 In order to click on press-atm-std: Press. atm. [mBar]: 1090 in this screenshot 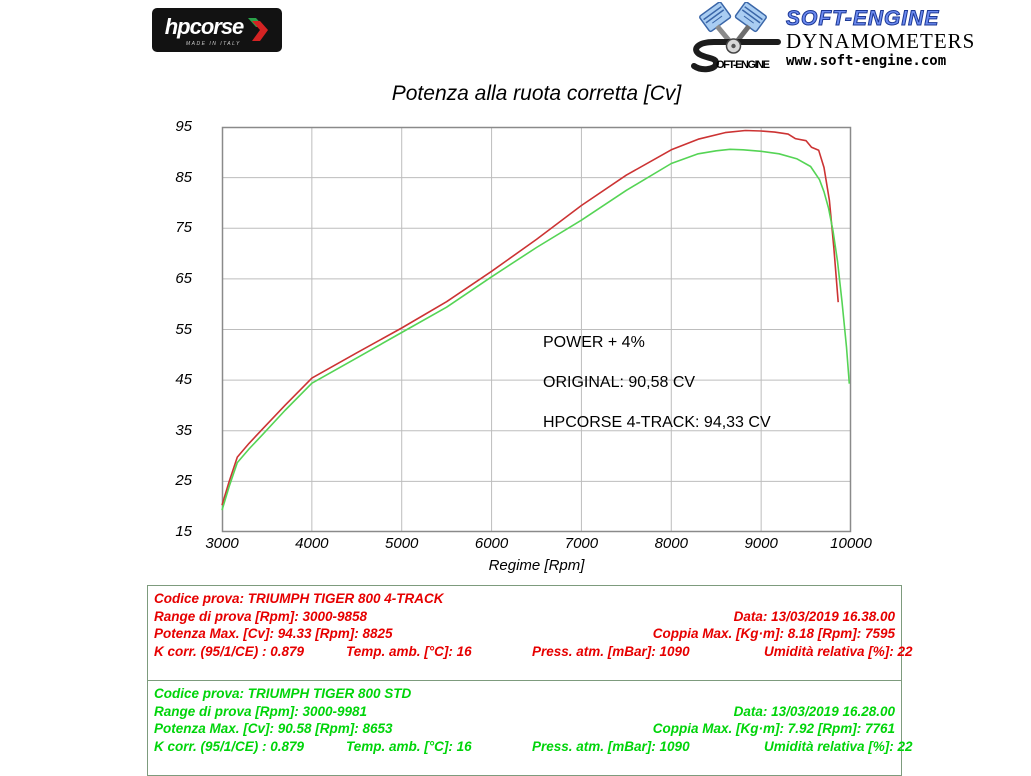, I will do `click(611, 746)`.